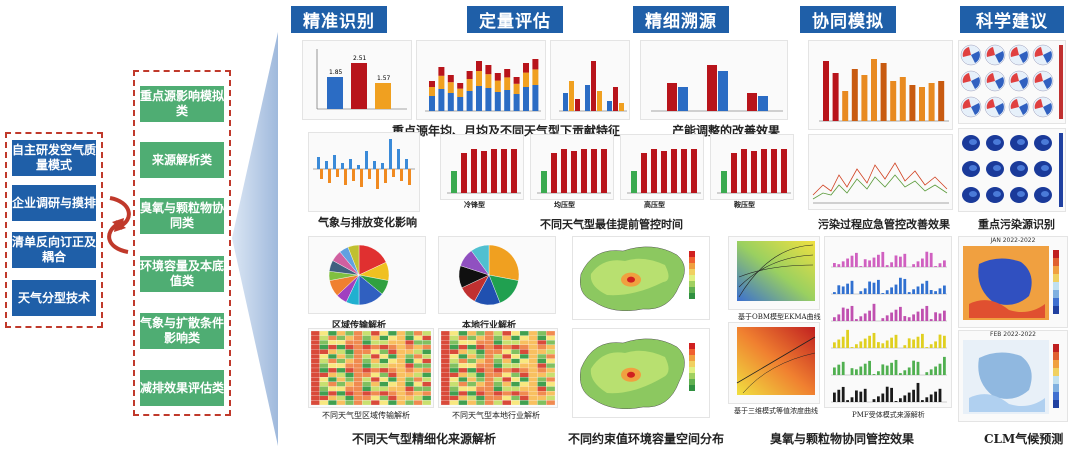  I want to click on mid-item-source-sim: 重点源影响模拟类, so click(182, 104).